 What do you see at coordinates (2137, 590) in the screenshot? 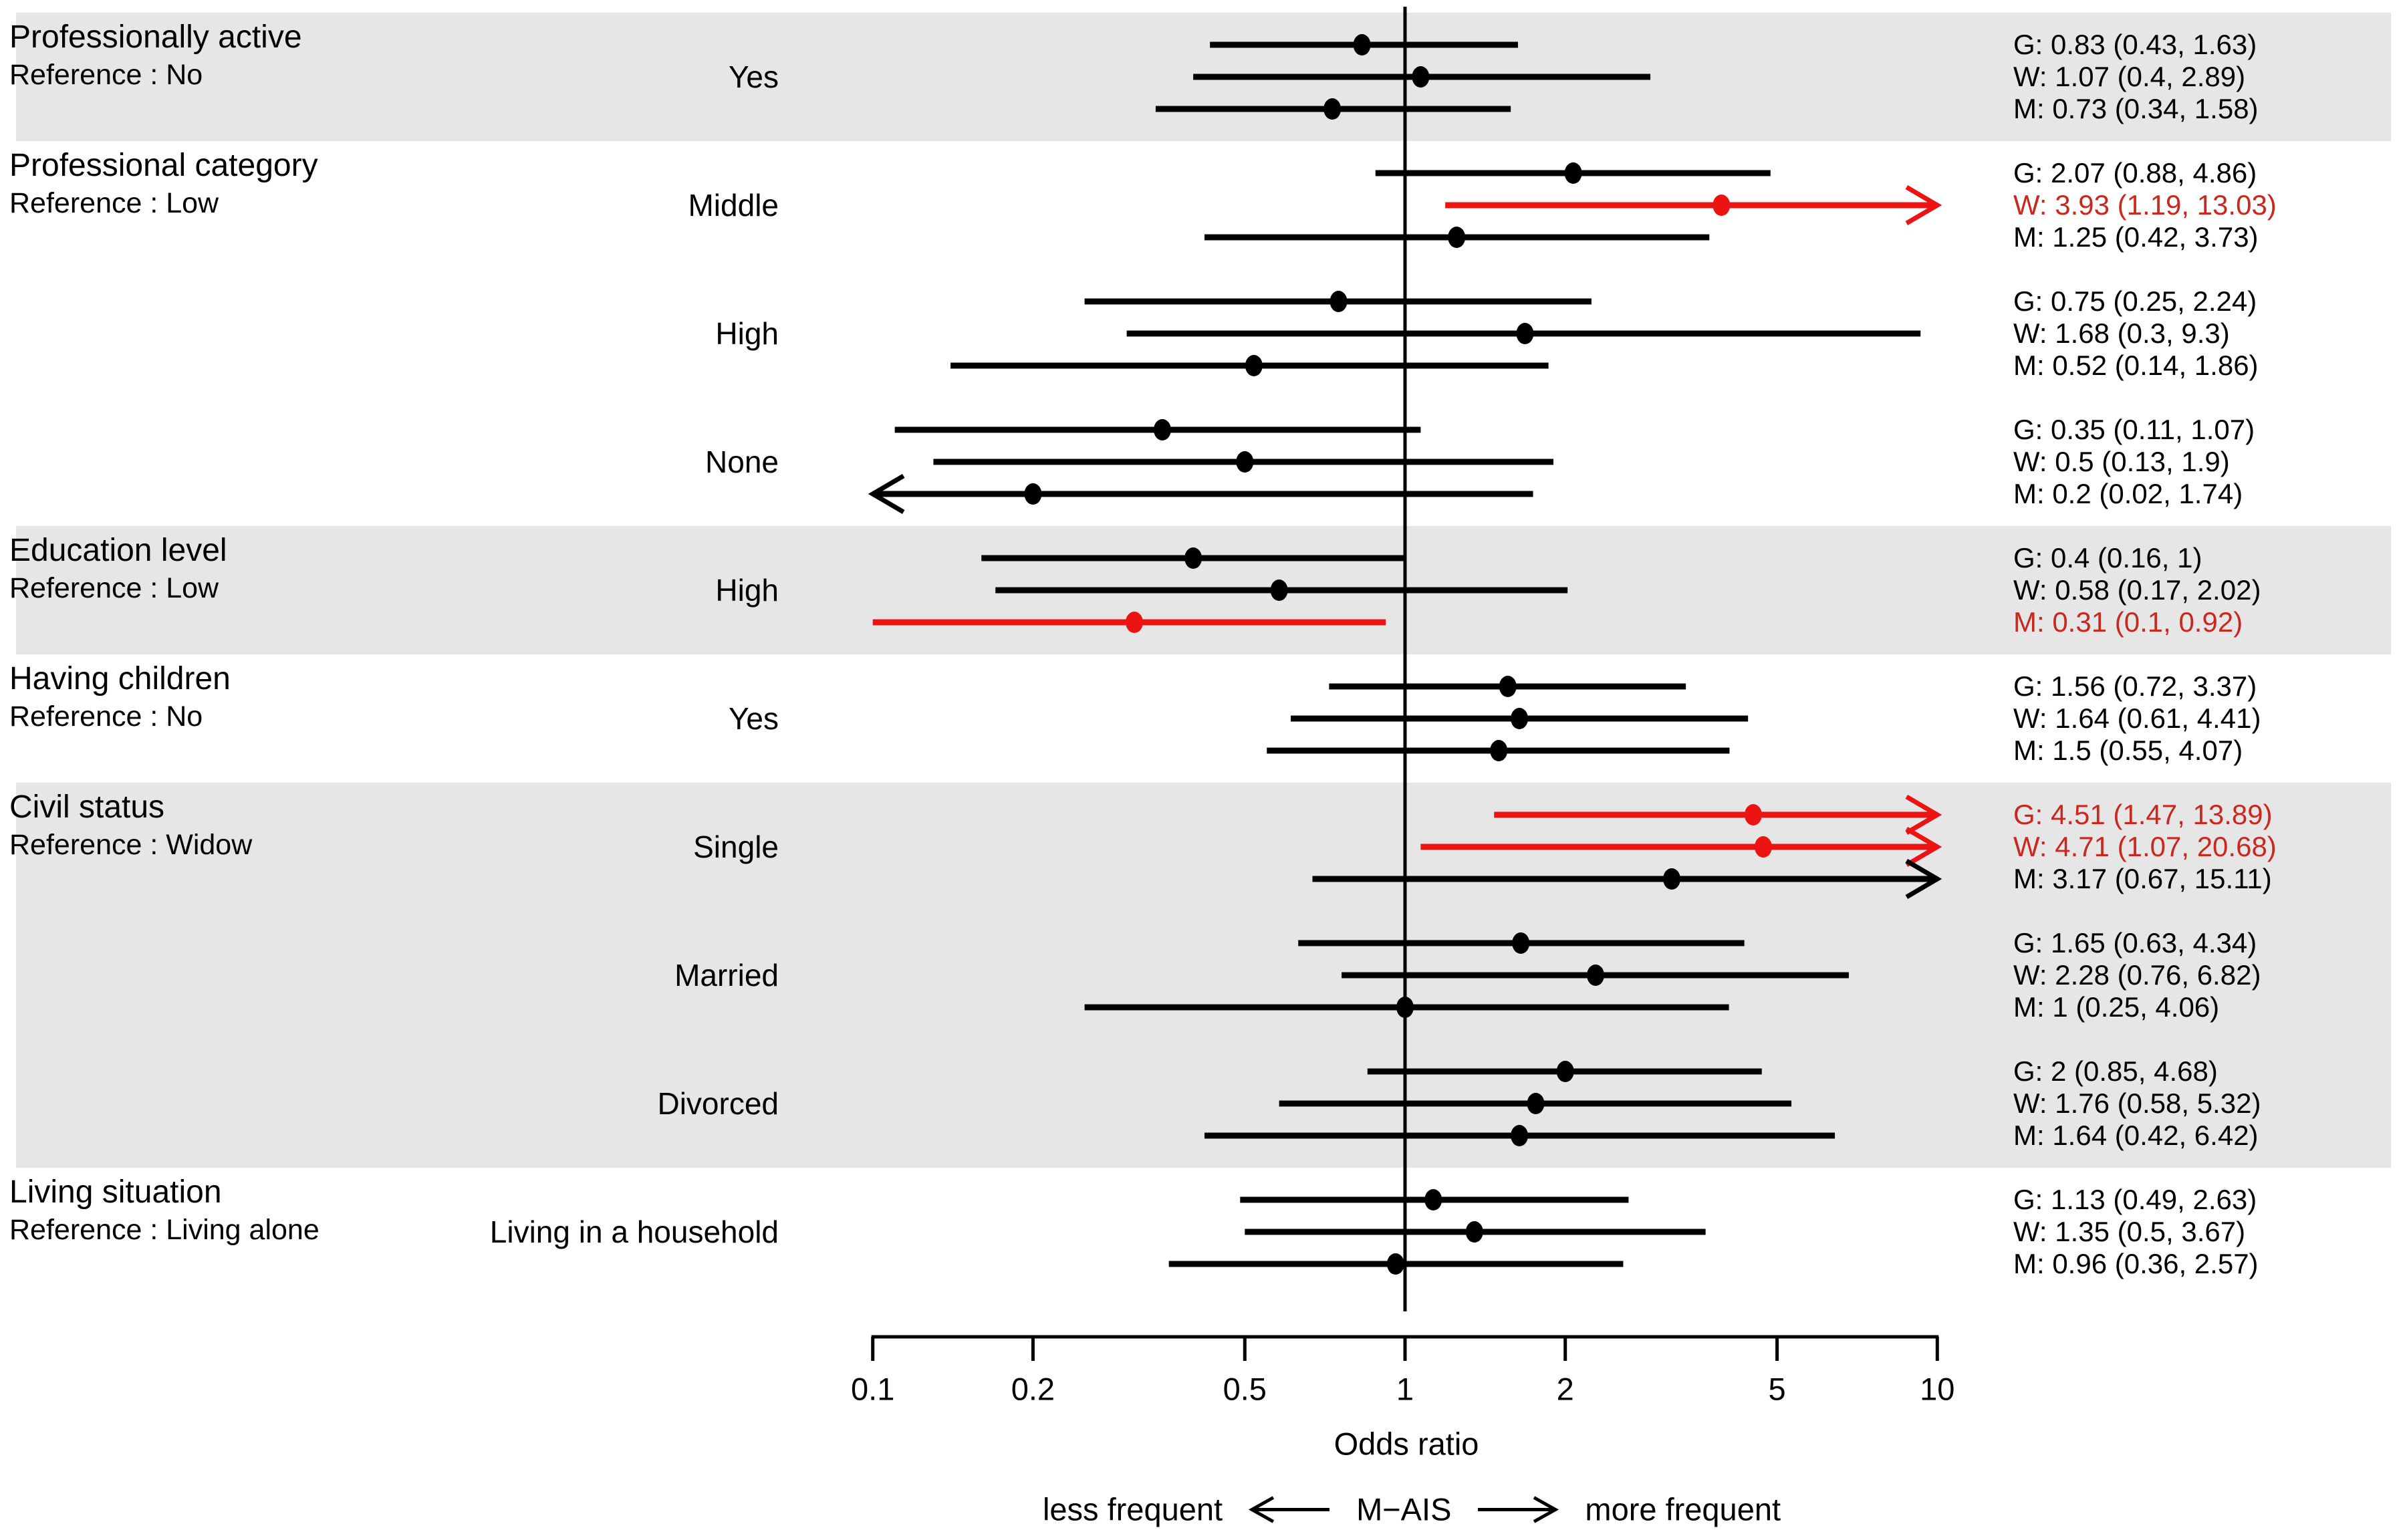
I see `estimate-value-label: W: 0.58 (0.17, 2.02)` at bounding box center [2137, 590].